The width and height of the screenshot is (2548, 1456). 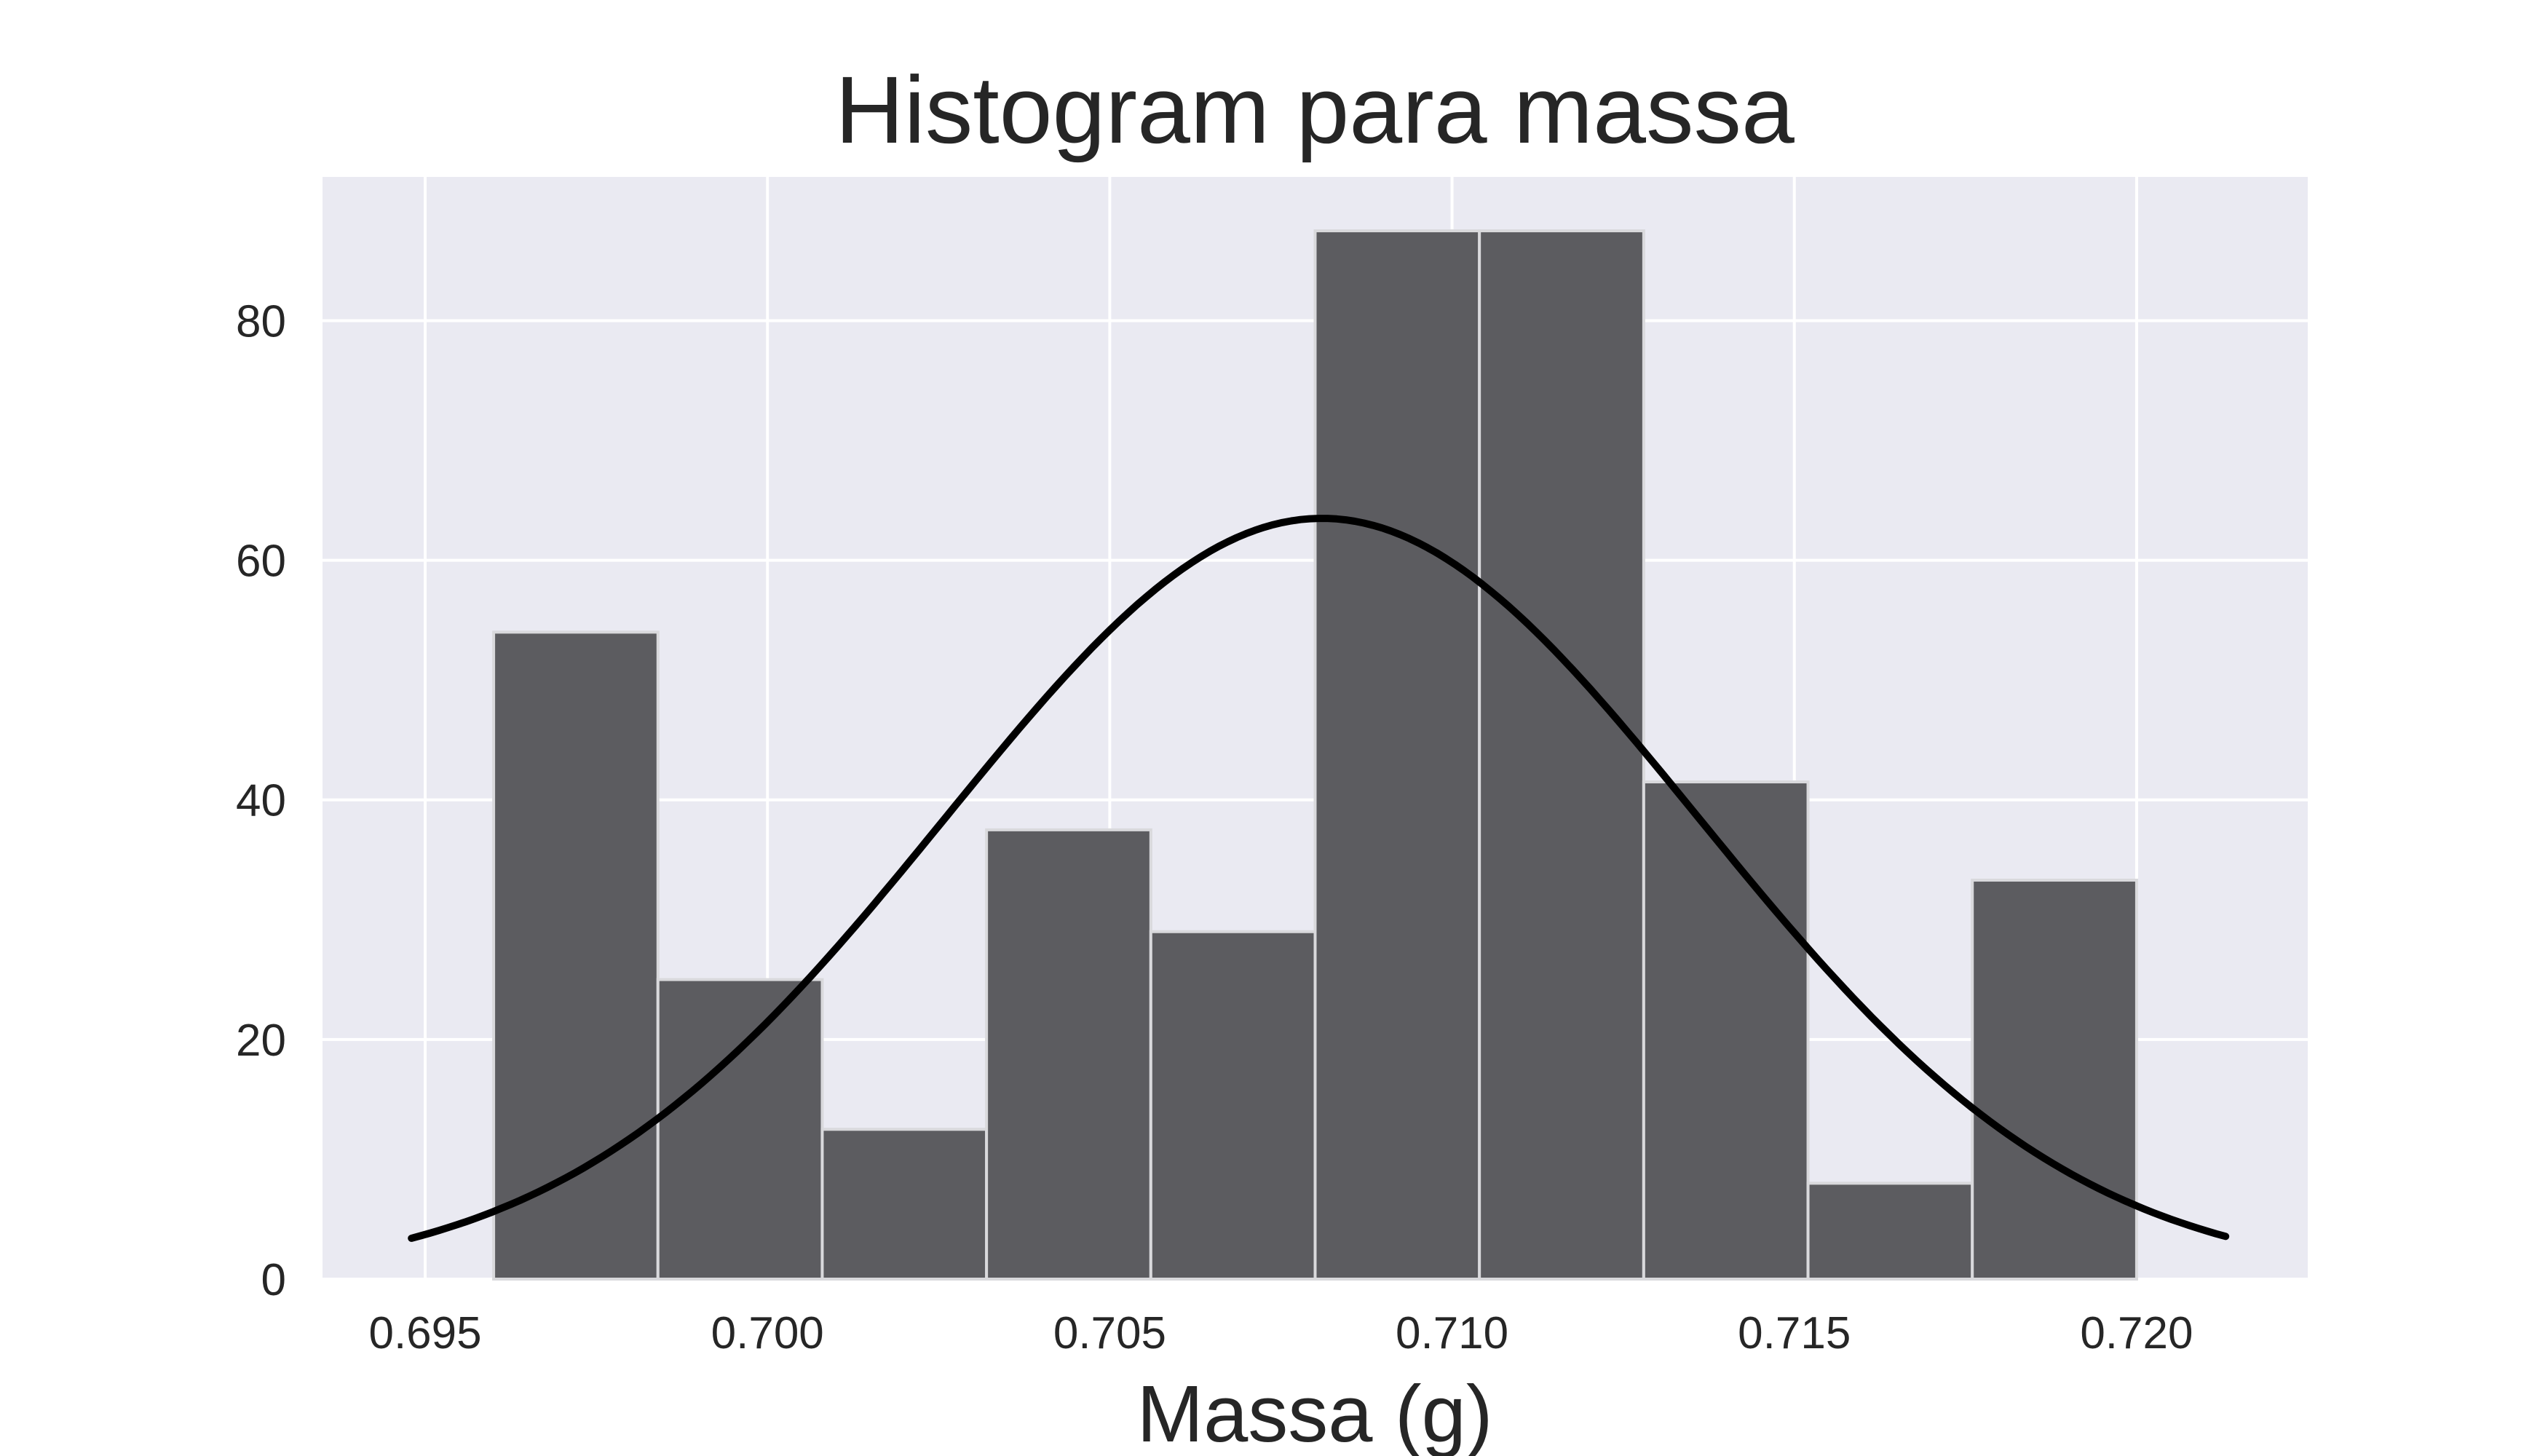 I want to click on y-tick-label: 80, so click(x=261, y=321).